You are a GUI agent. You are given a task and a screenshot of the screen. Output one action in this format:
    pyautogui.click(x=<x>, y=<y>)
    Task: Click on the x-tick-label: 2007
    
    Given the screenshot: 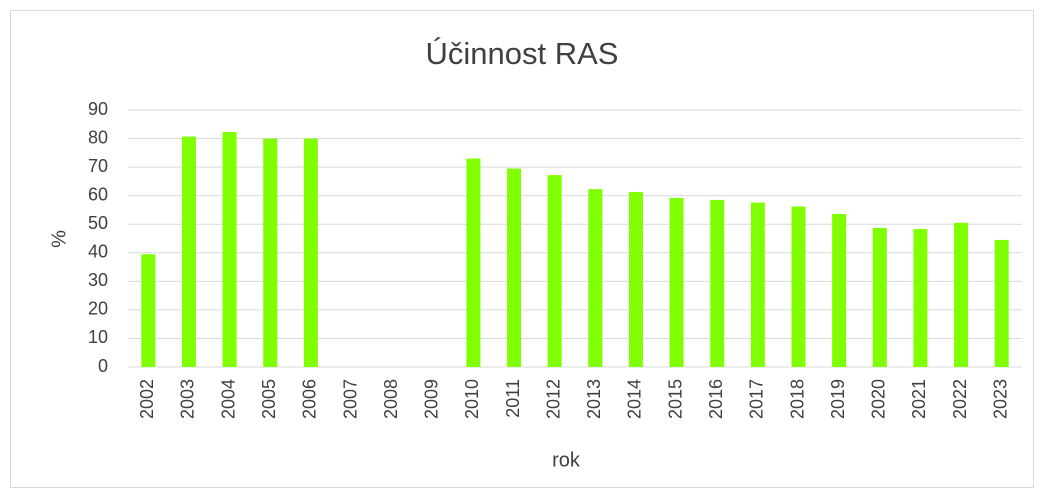 What is the action you would take?
    pyautogui.click(x=350, y=399)
    